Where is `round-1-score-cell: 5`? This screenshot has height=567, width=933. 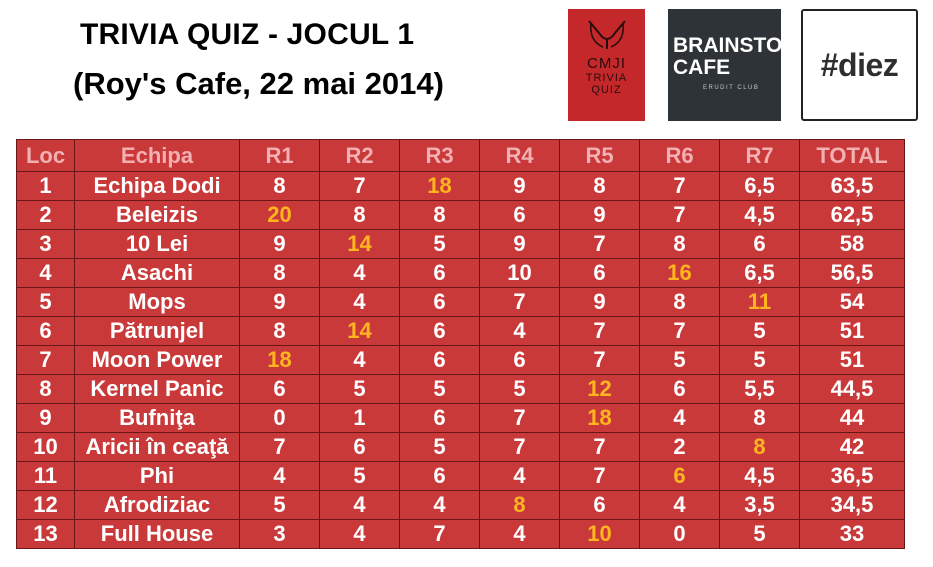
round-1-score-cell: 5 is located at coordinates (279, 505).